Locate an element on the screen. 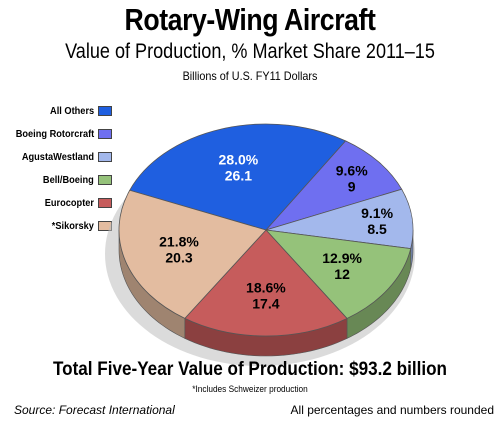  slice-value-label: 26.1 is located at coordinates (238, 175).